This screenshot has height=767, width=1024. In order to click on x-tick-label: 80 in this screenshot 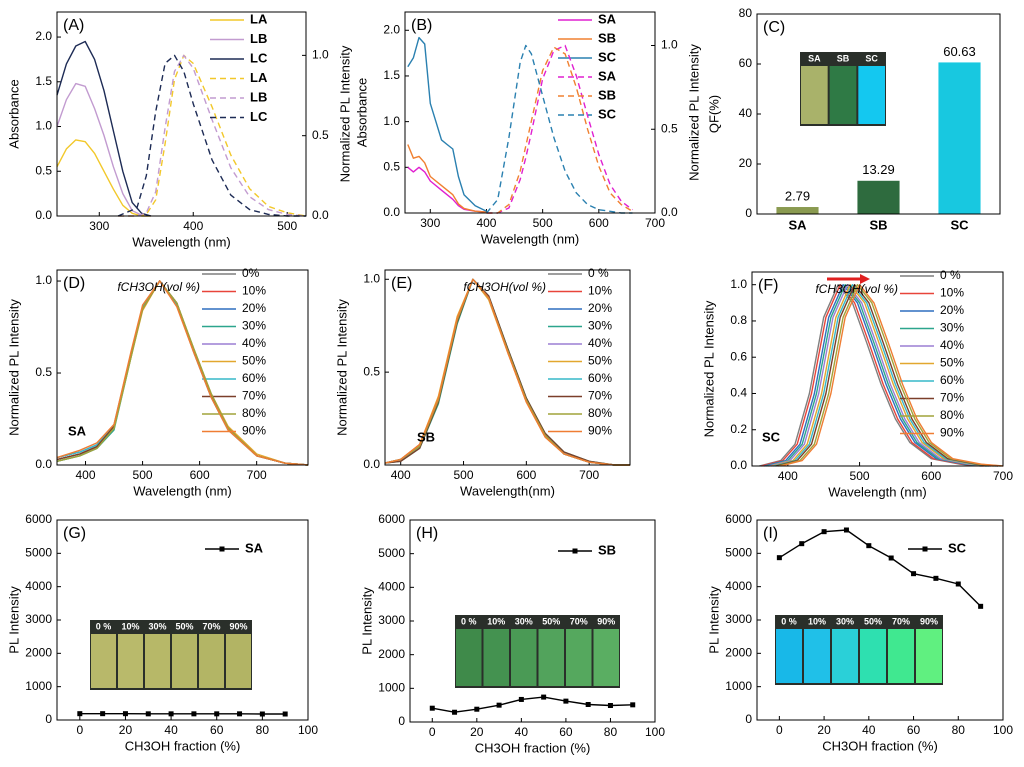, I will do `click(959, 730)`.